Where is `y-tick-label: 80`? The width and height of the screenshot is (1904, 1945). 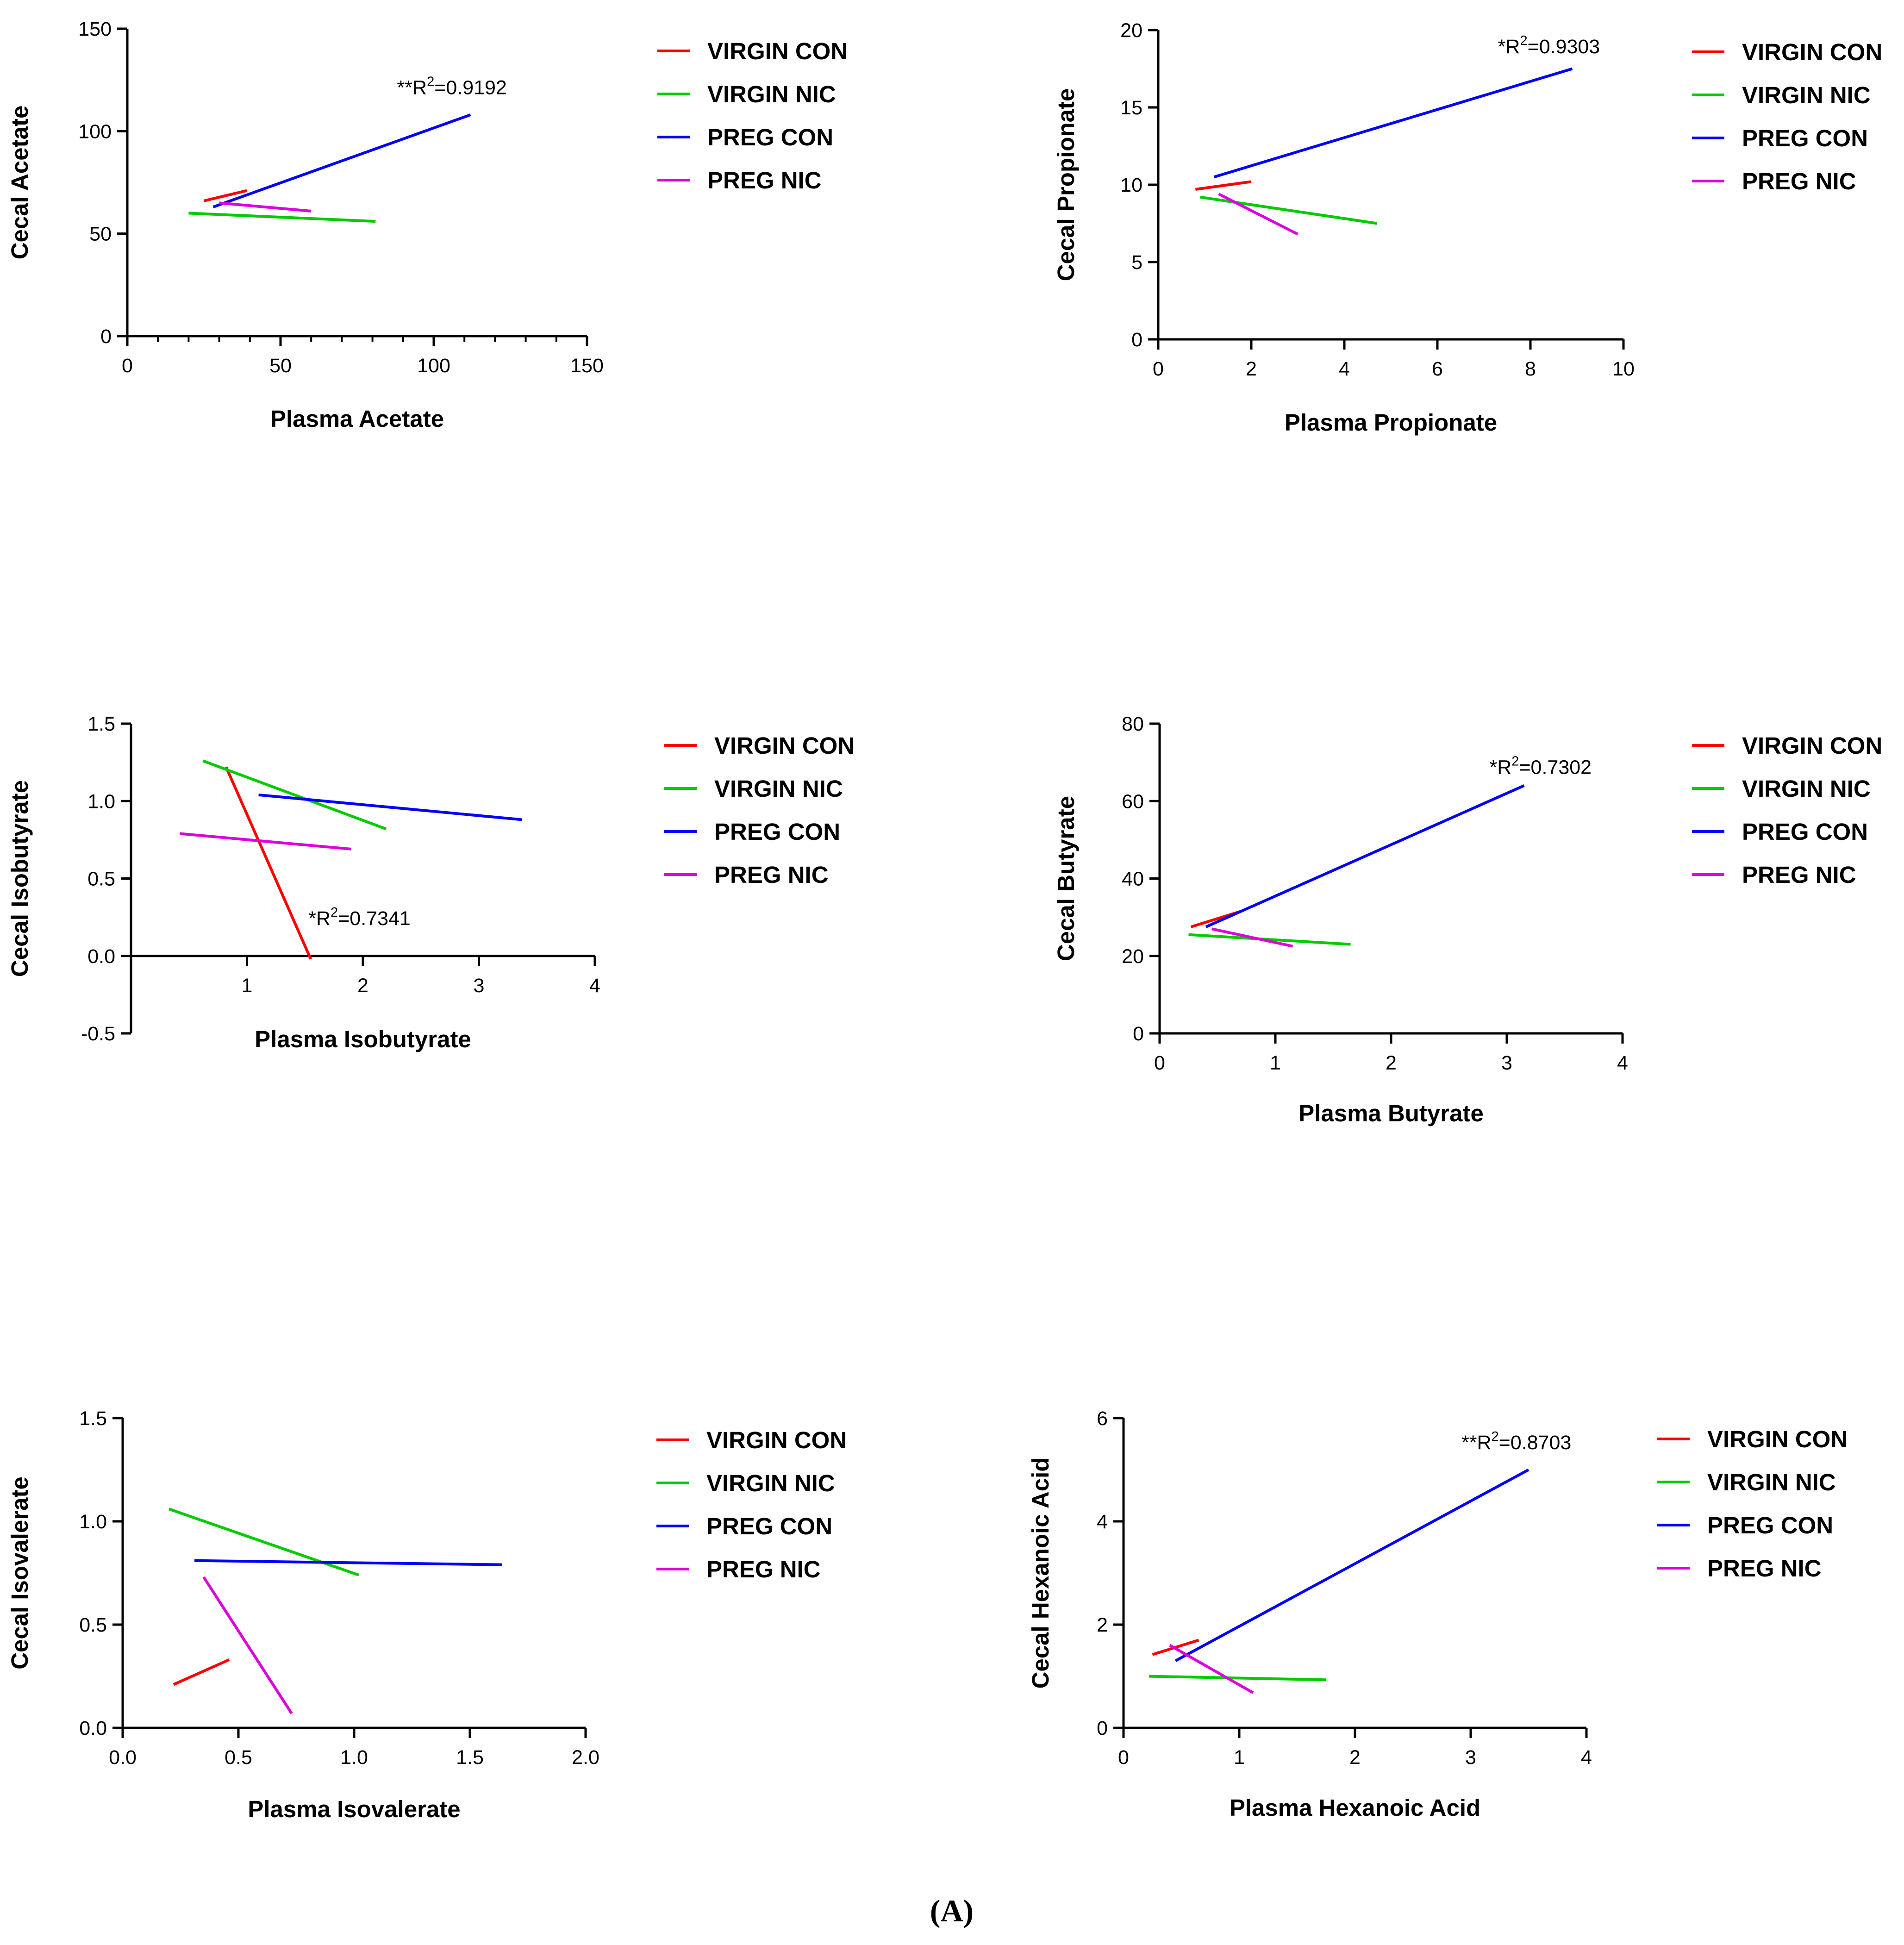 y-tick-label: 80 is located at coordinates (1133, 724).